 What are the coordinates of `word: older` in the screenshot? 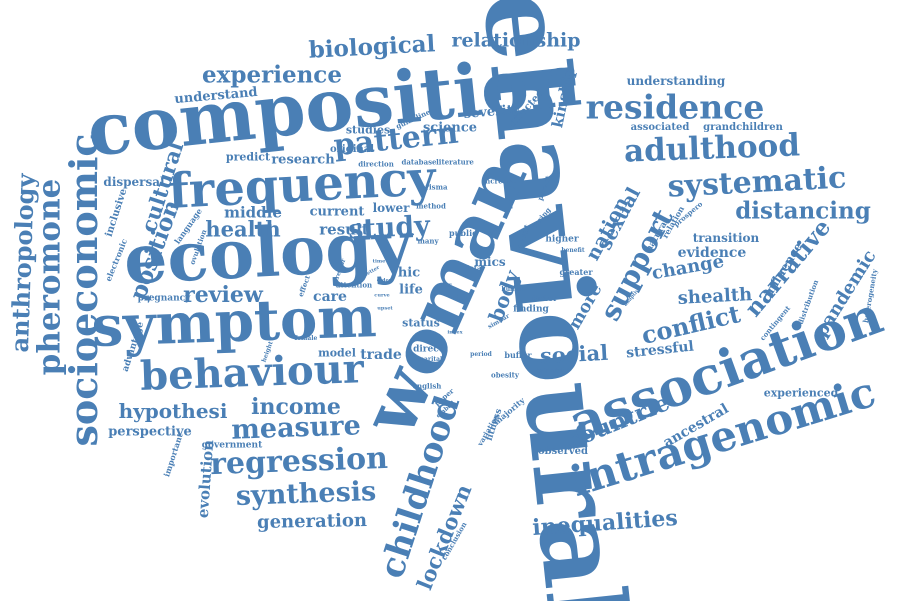 It's located at (384, 280).